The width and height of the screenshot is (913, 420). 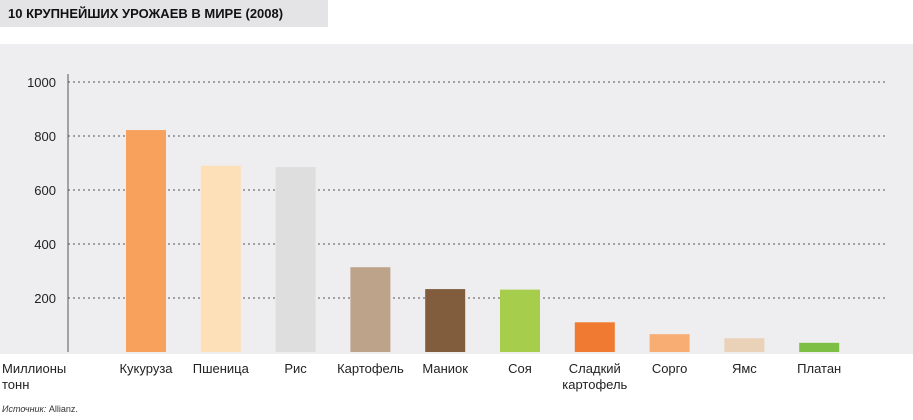 I want to click on chart-title: 10 КРУПНЕЙШИХ УРОЖАЕВ В МИРЕ (2008), so click(x=146, y=13).